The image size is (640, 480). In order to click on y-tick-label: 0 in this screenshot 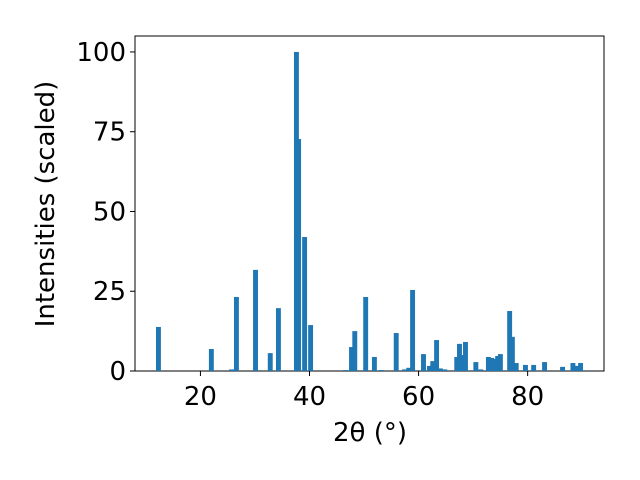, I will do `click(117, 372)`.